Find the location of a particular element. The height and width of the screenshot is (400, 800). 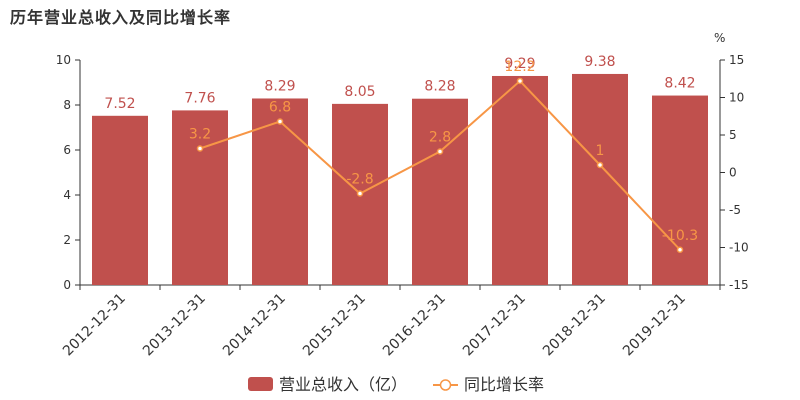

bar-value-label: 9.38 is located at coordinates (599, 62).